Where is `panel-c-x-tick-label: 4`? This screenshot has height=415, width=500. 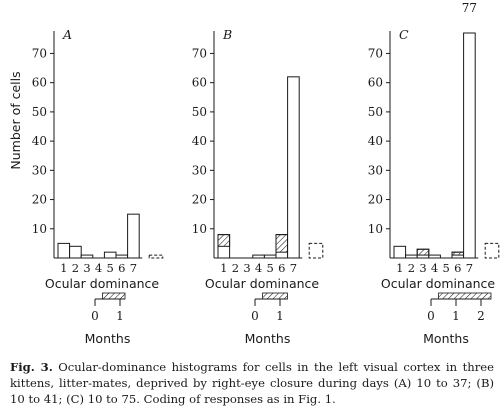 panel-c-x-tick-label: 4 is located at coordinates (434, 268).